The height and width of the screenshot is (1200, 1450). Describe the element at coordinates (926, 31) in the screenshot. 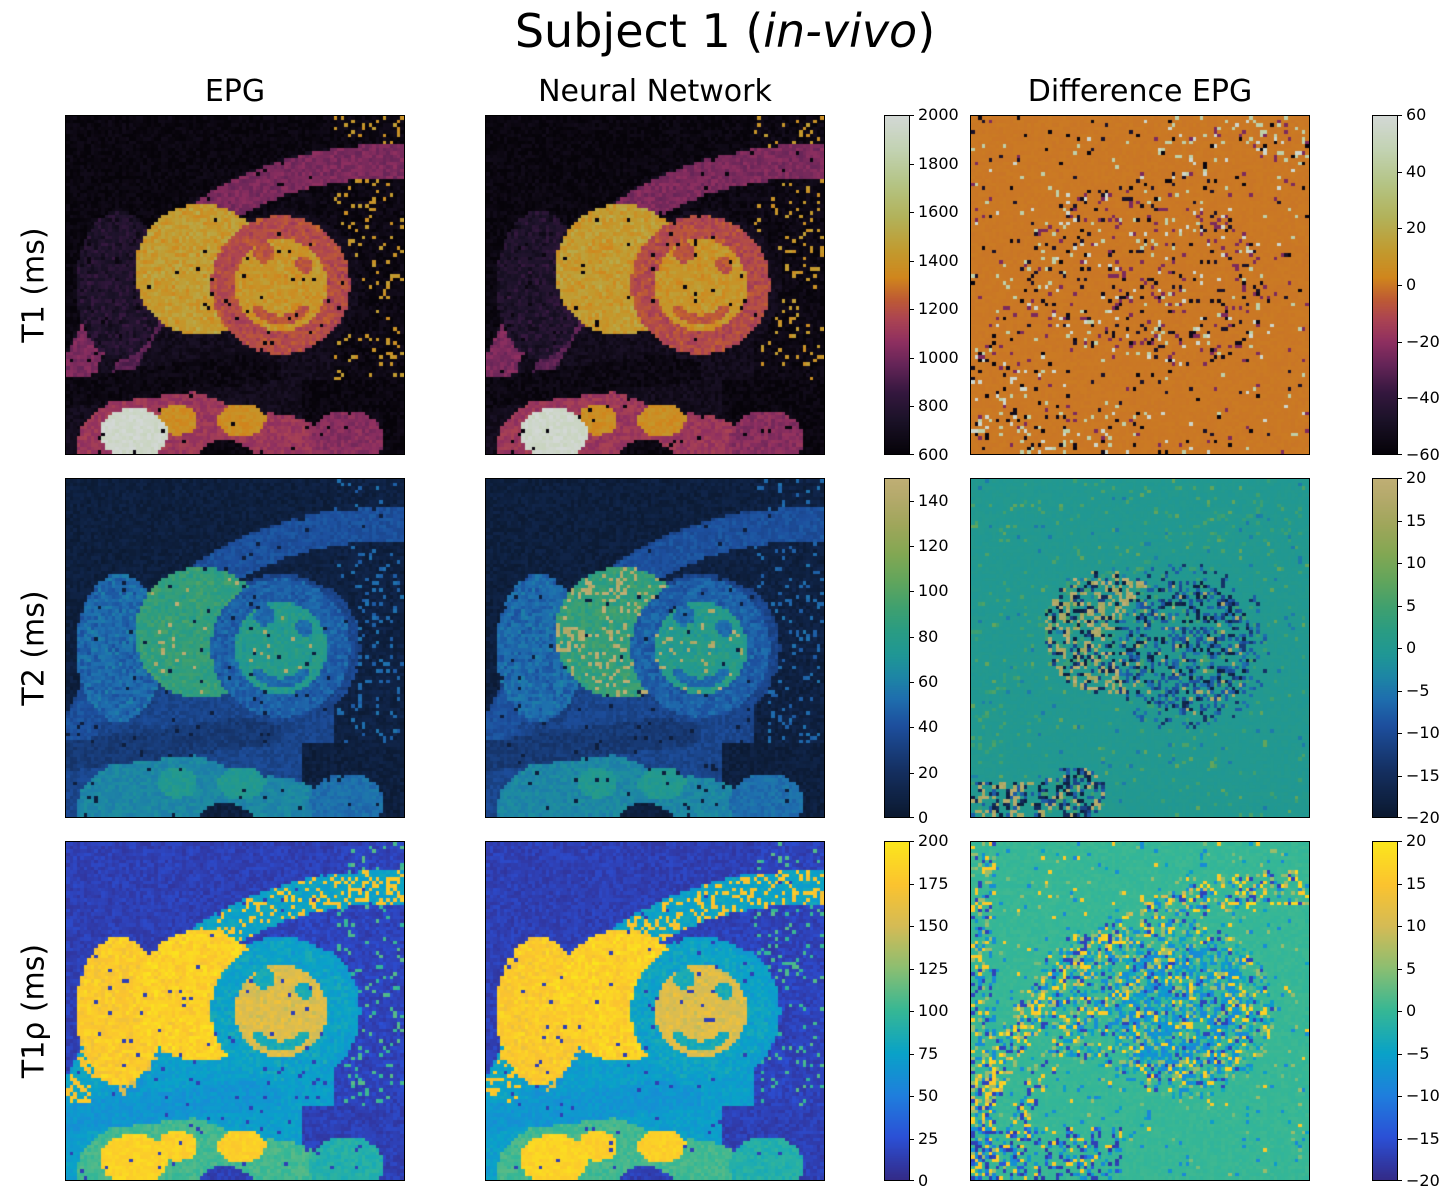

I see `figure-title-suffix: )` at that location.